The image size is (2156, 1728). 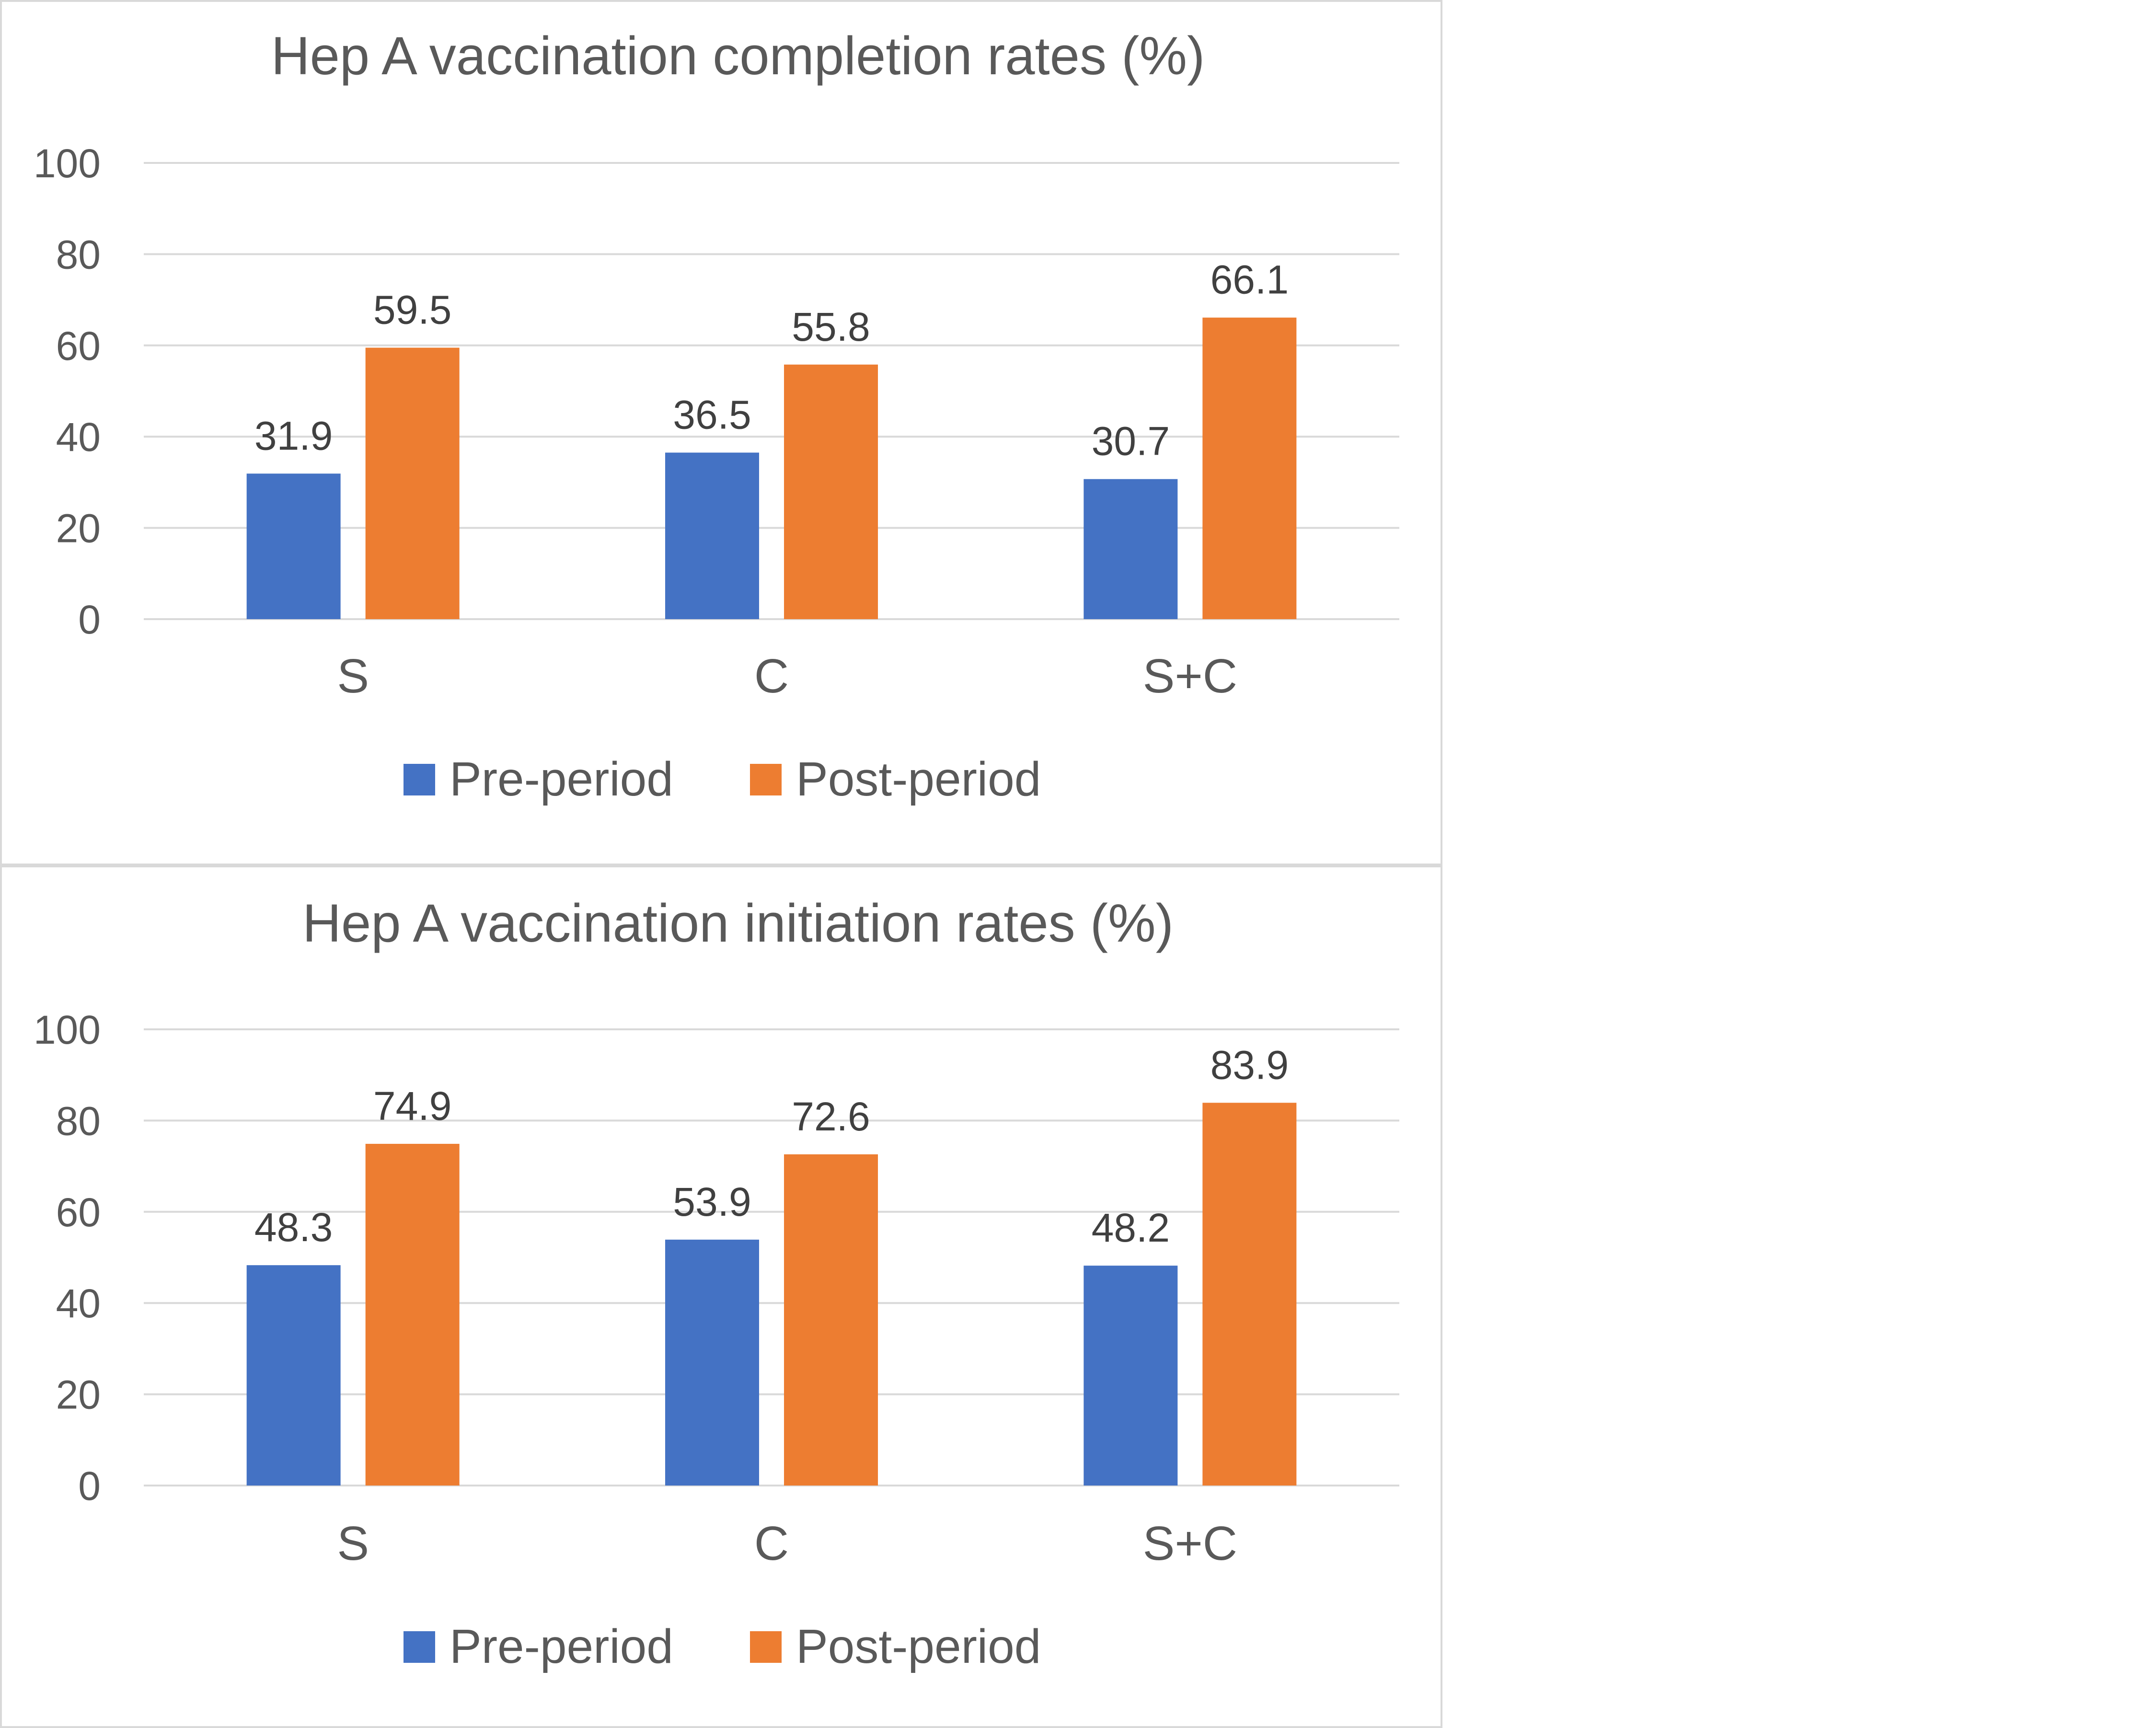 I want to click on data-label: 74.9, so click(x=412, y=1106).